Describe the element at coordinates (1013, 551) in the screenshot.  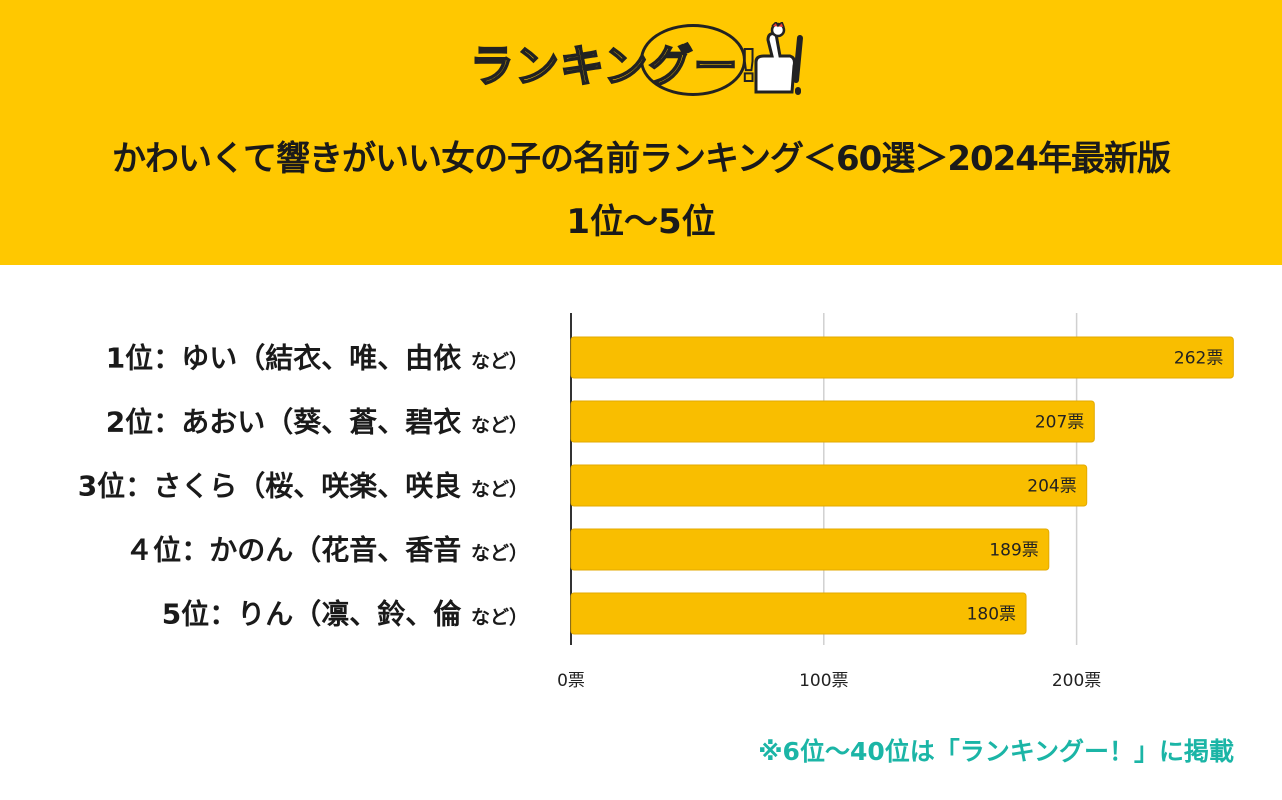
I see `bar-value-label: 189票` at that location.